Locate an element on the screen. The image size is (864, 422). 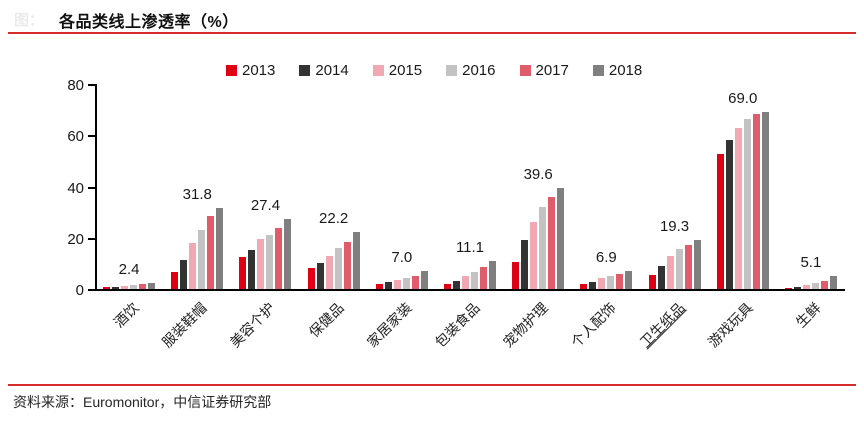
bar-2014-宠物护理 is located at coordinates (525, 264).